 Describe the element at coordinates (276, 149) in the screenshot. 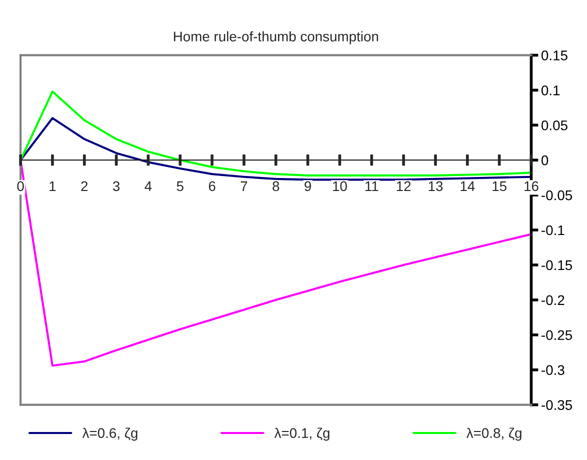

I see `line-series` at that location.